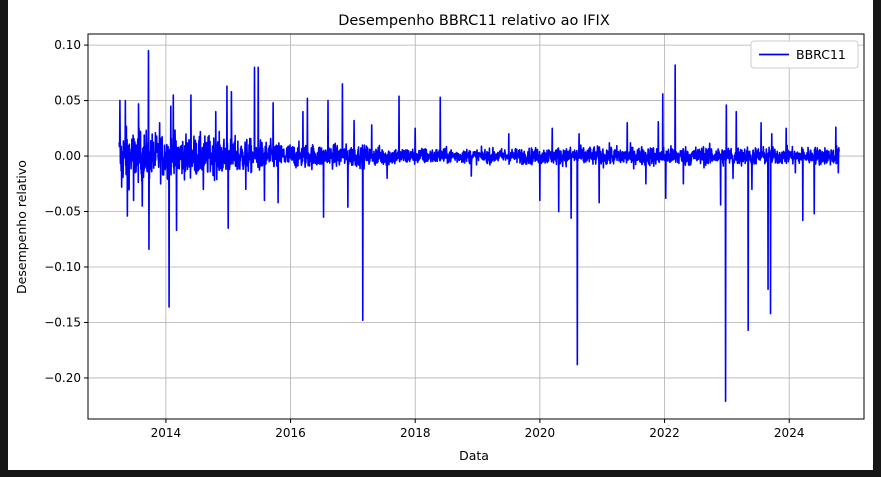 Image resolution: width=881 pixels, height=477 pixels. Describe the element at coordinates (21, 227) in the screenshot. I see `y-axis-label: Desempenho relativo` at that location.